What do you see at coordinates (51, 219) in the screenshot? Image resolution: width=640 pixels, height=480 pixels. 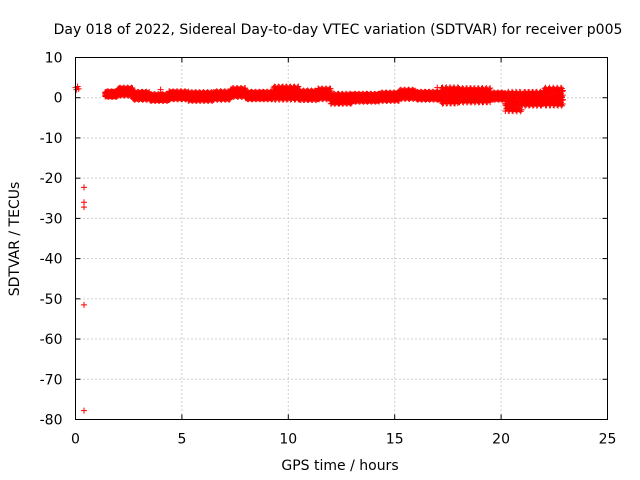 I see `y-tick-label: -30` at bounding box center [51, 219].